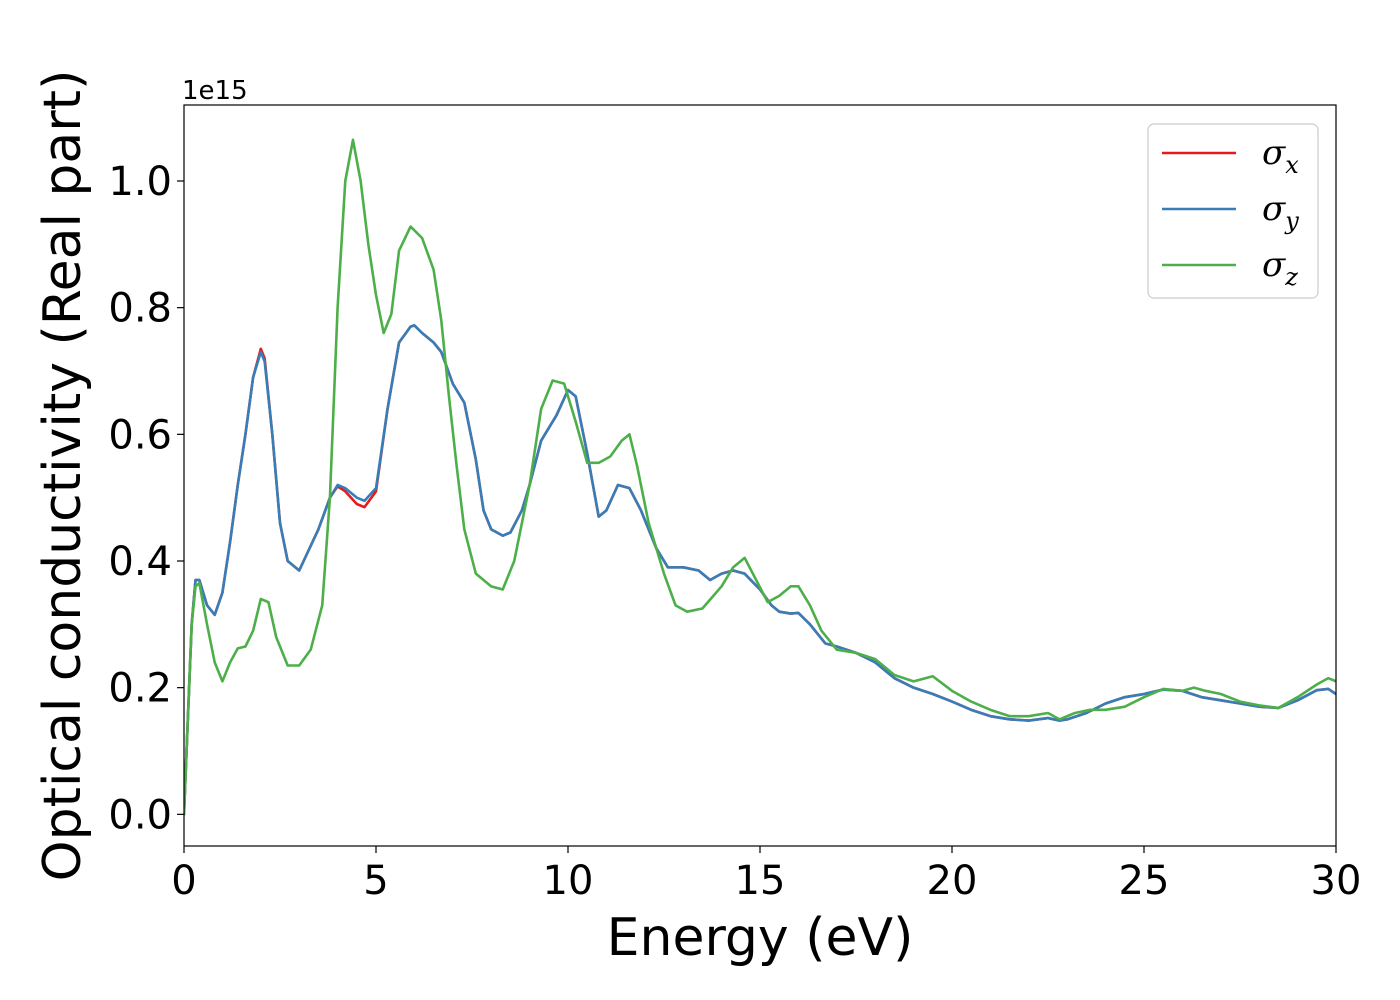 The width and height of the screenshot is (1400, 1000). Describe the element at coordinates (140, 435) in the screenshot. I see `y-tick-label: 0.6` at that location.